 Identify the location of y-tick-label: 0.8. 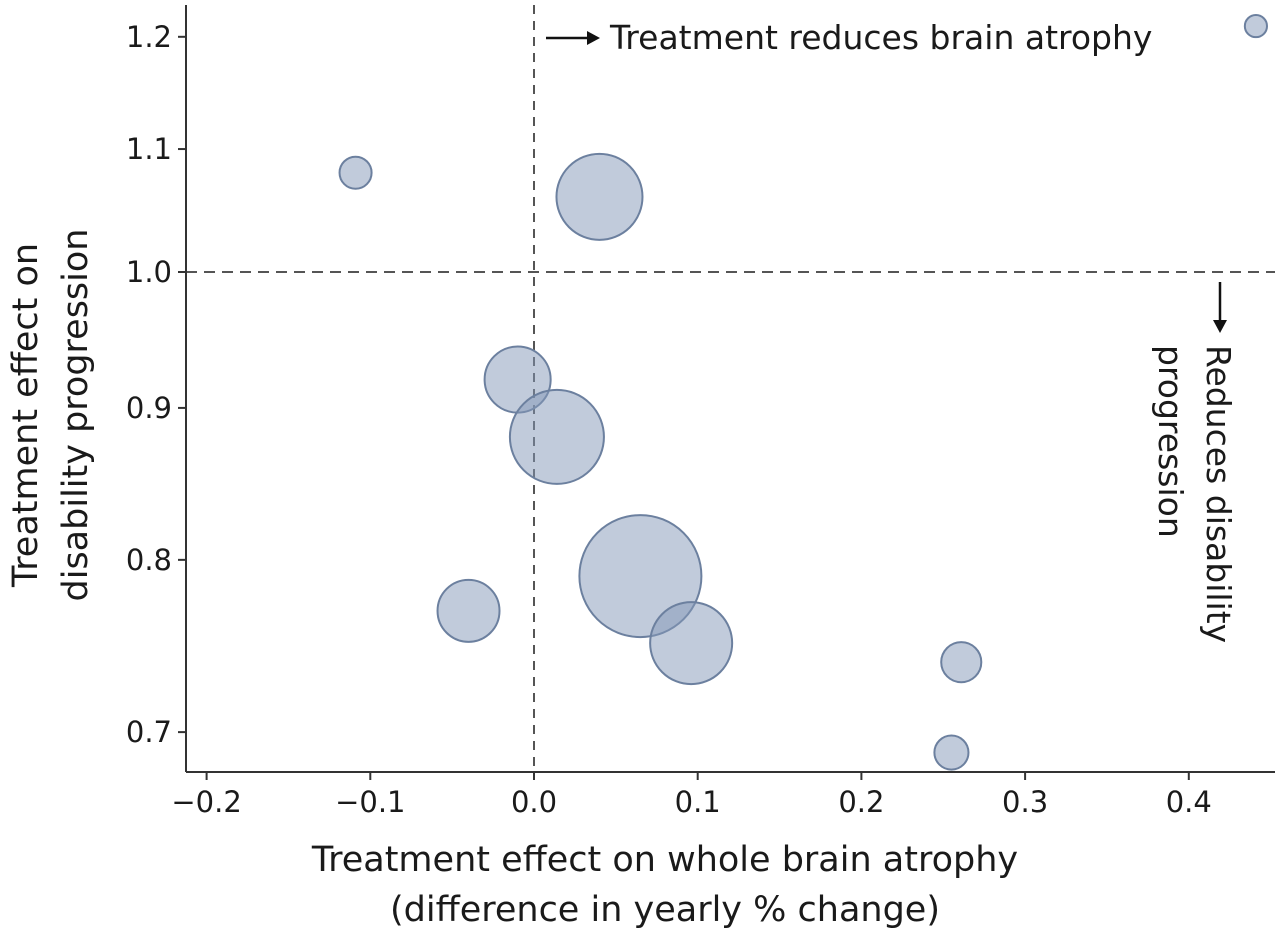
(149, 560).